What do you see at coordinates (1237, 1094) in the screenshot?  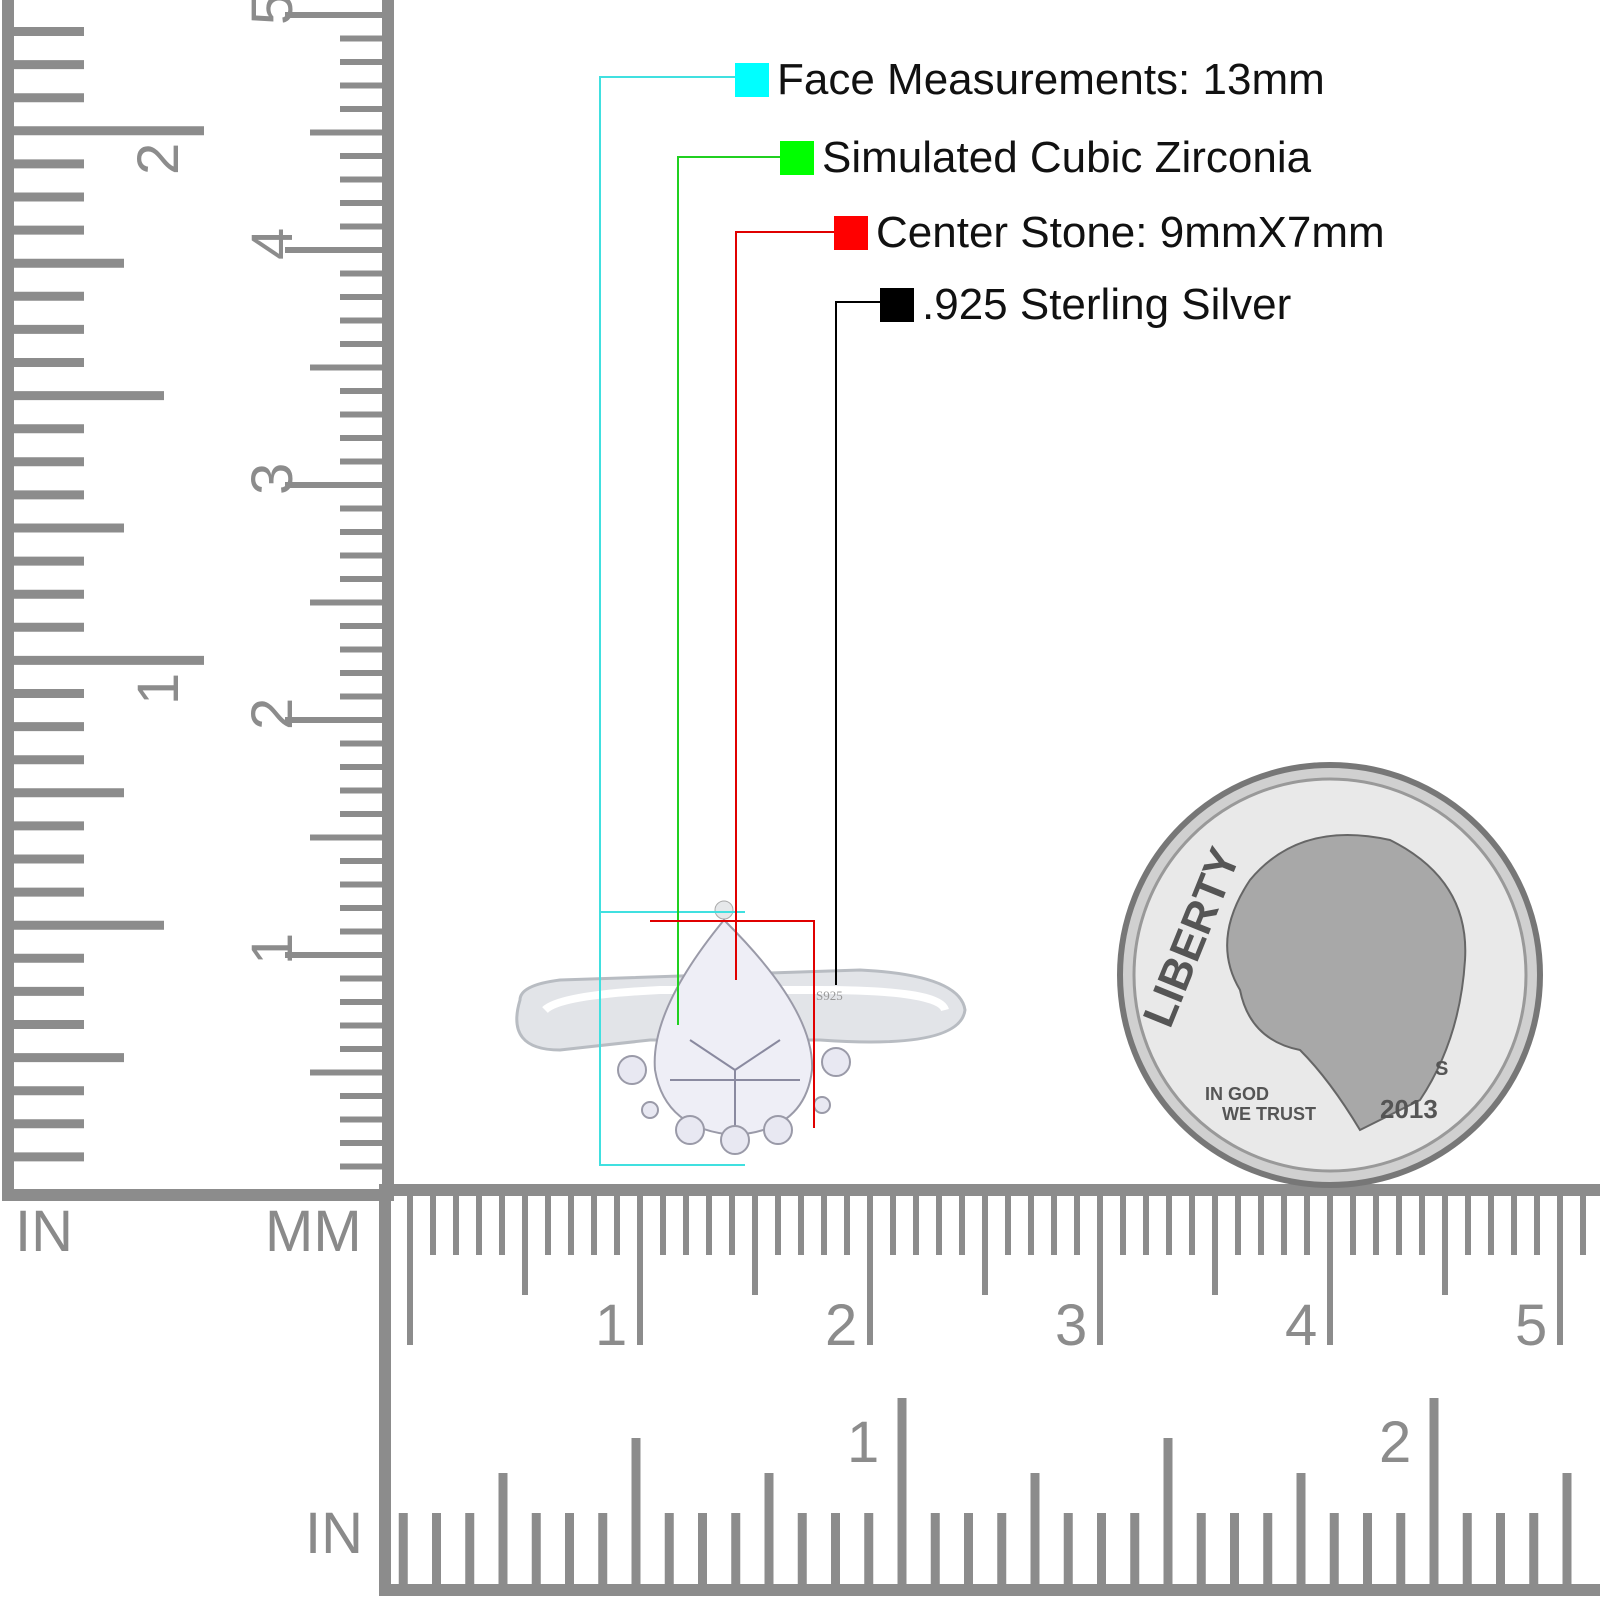 I see `coin-motto-1: IN GOD` at bounding box center [1237, 1094].